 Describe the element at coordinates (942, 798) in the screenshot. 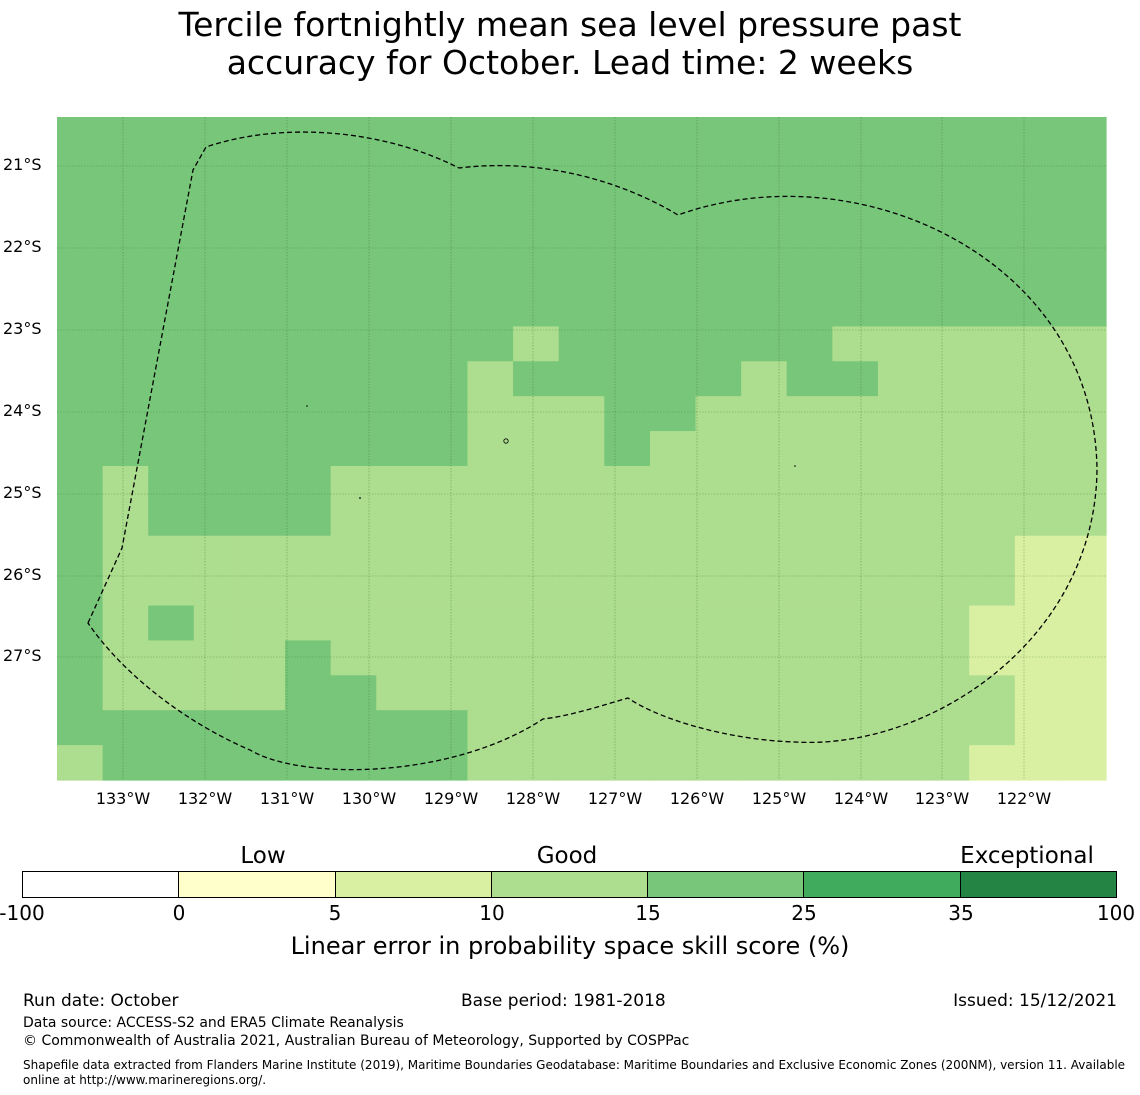

I see `lon-label-123: 123°W` at that location.